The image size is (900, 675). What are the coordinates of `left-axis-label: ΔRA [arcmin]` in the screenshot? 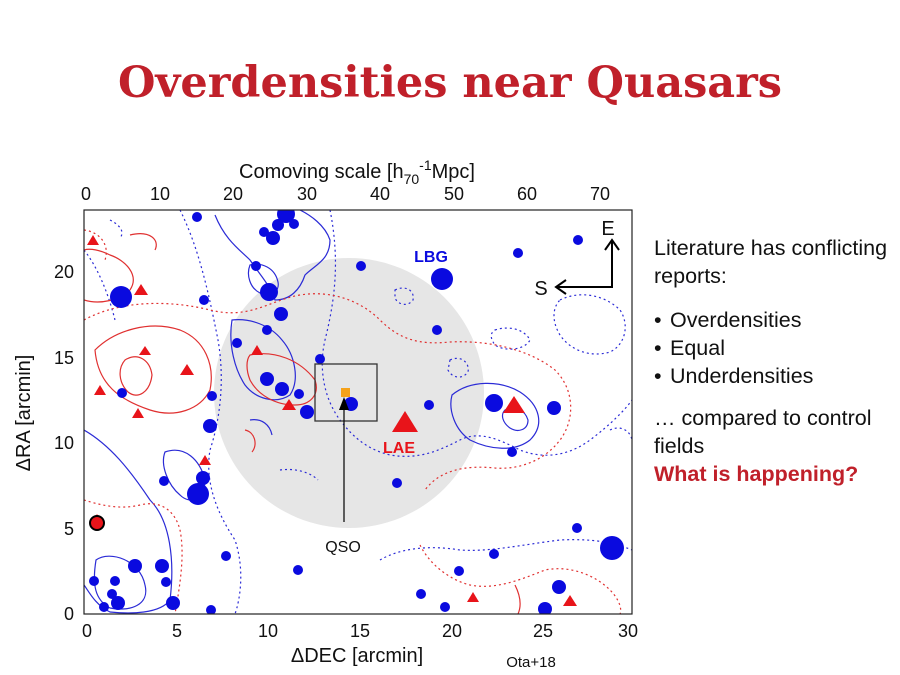 It's located at (24, 413).